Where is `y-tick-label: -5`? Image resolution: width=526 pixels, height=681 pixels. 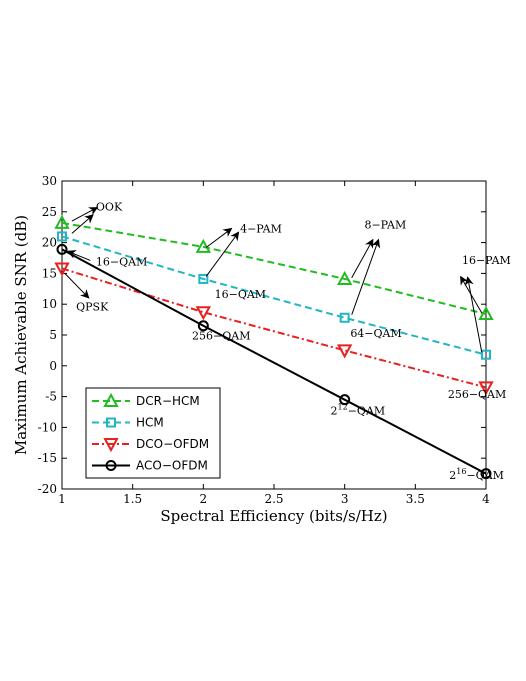 y-tick-label: -5 is located at coordinates (51, 397).